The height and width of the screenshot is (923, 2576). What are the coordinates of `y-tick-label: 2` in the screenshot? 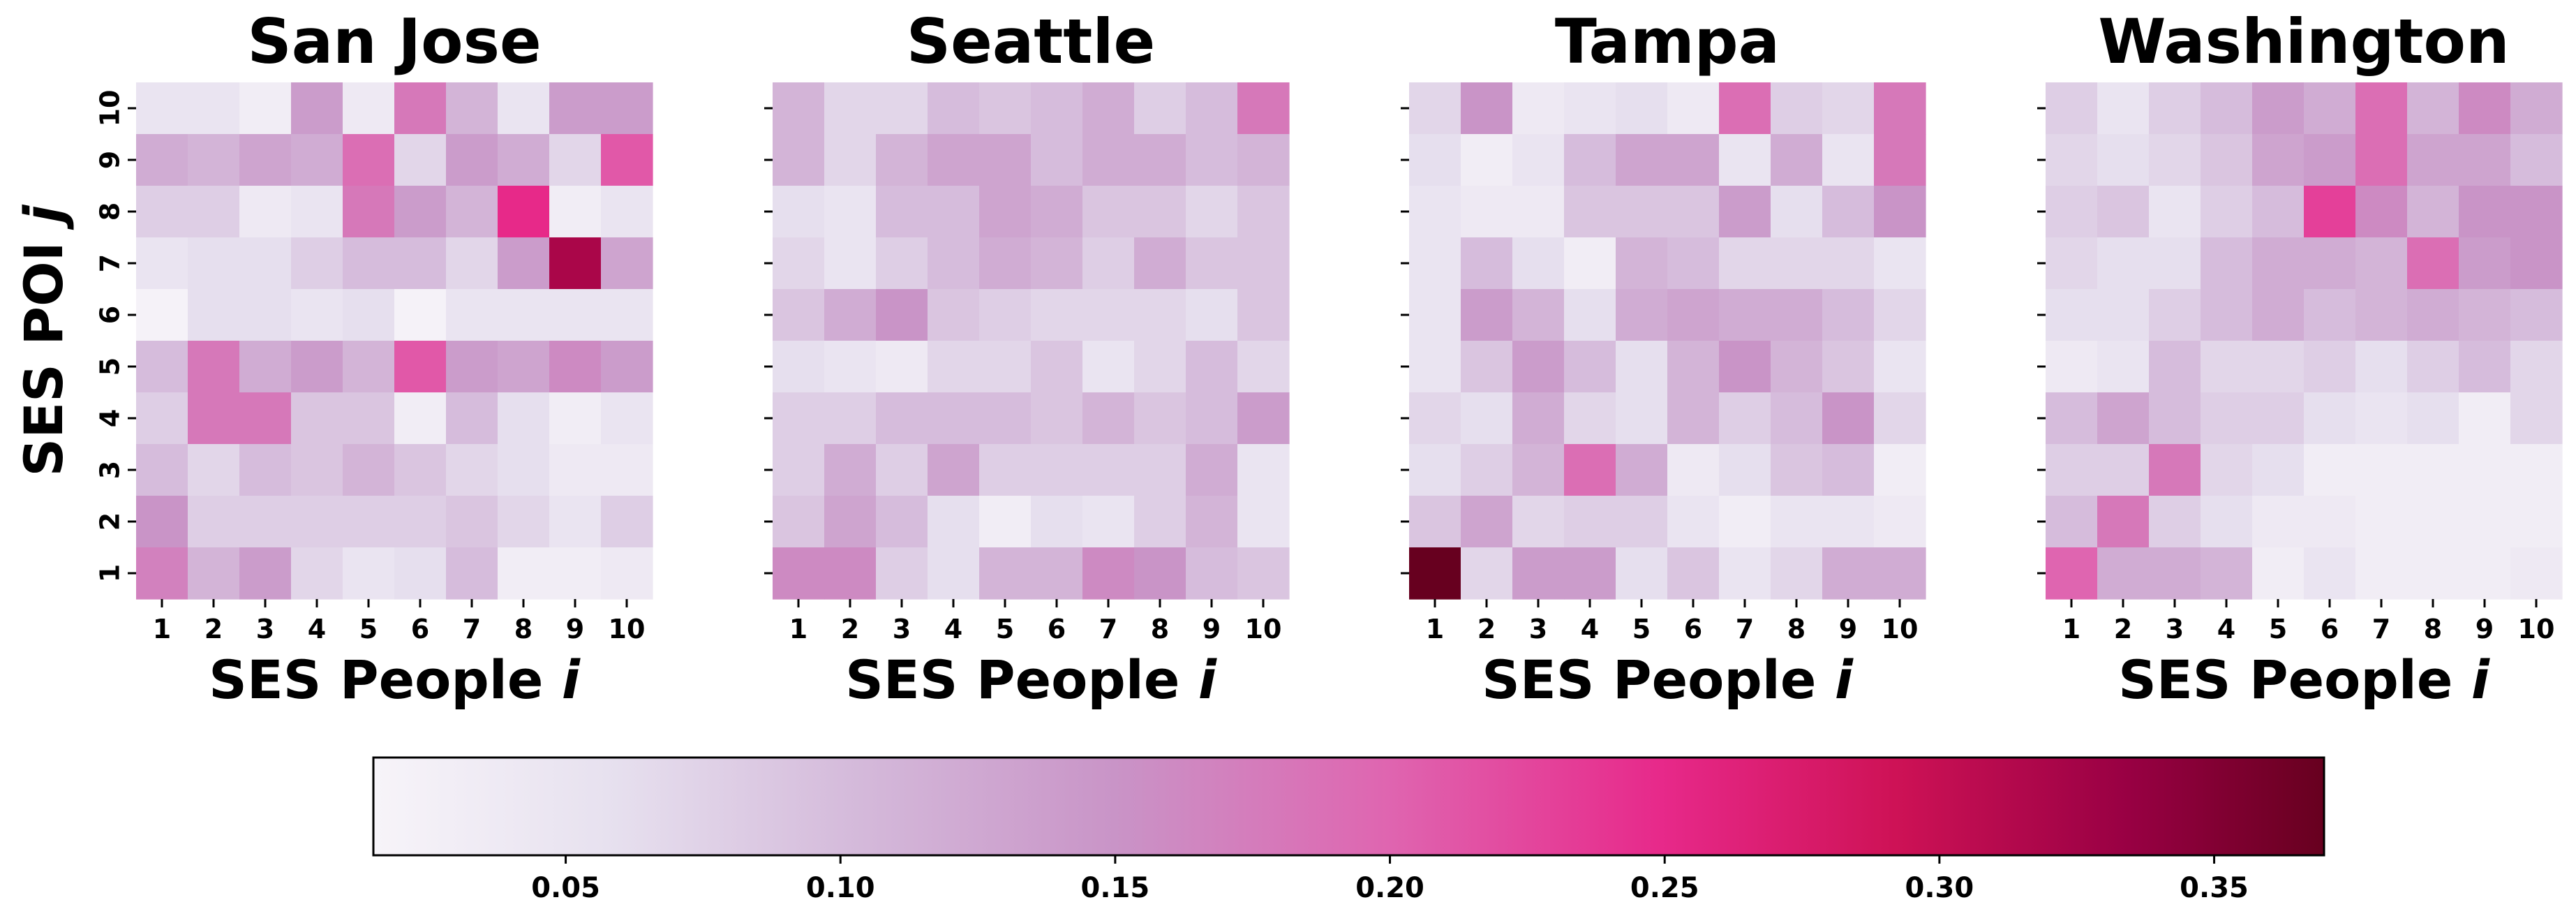 It's located at (109, 521).